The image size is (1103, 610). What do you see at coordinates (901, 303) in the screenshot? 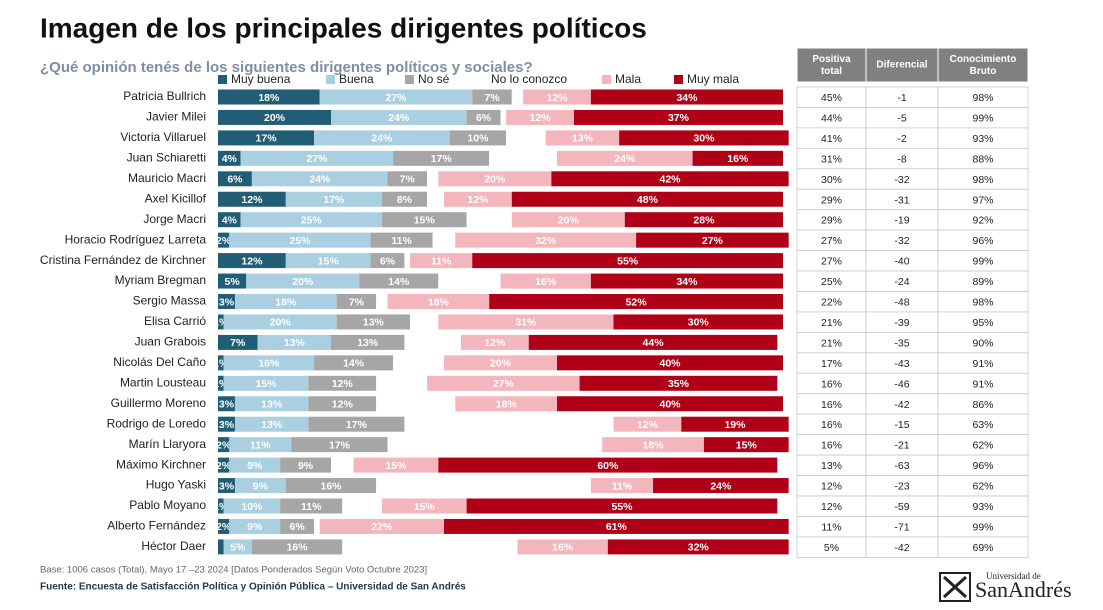
I see `table-value: -48` at bounding box center [901, 303].